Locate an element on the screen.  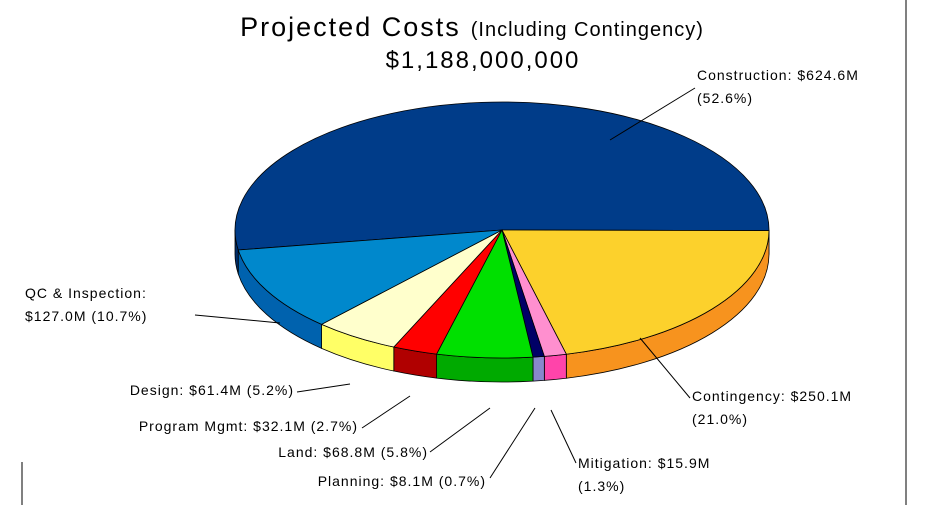
chart-title: Projected Costs (Including Contingency) is located at coordinates (472, 27).